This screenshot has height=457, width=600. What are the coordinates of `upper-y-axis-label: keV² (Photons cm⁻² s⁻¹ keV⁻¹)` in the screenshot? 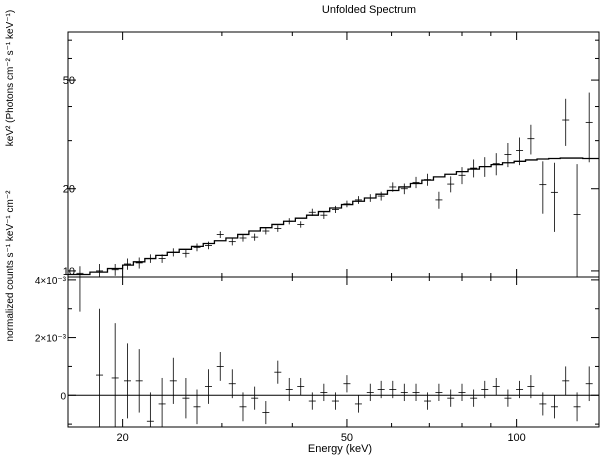 It's located at (10, 78).